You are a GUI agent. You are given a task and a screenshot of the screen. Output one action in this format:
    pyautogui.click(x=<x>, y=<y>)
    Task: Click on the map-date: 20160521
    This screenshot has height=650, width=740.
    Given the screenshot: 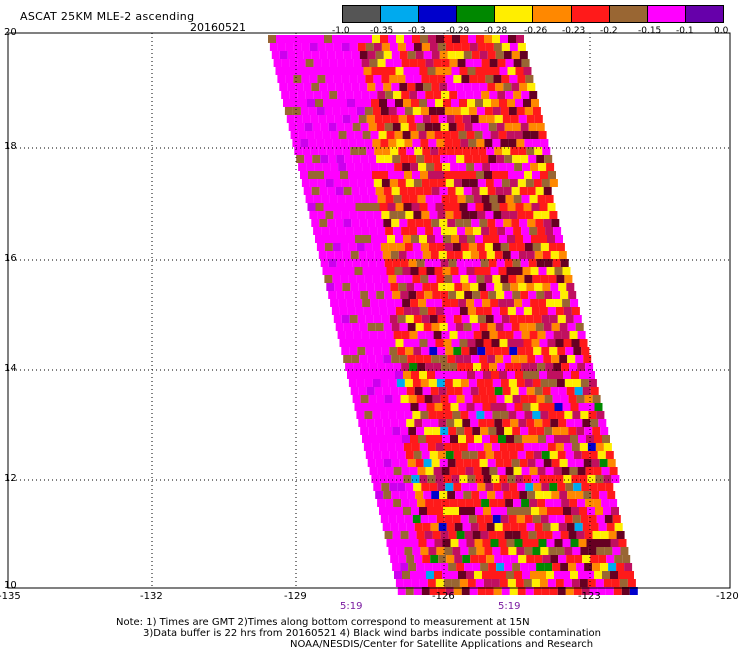 What is the action you would take?
    pyautogui.click(x=218, y=27)
    